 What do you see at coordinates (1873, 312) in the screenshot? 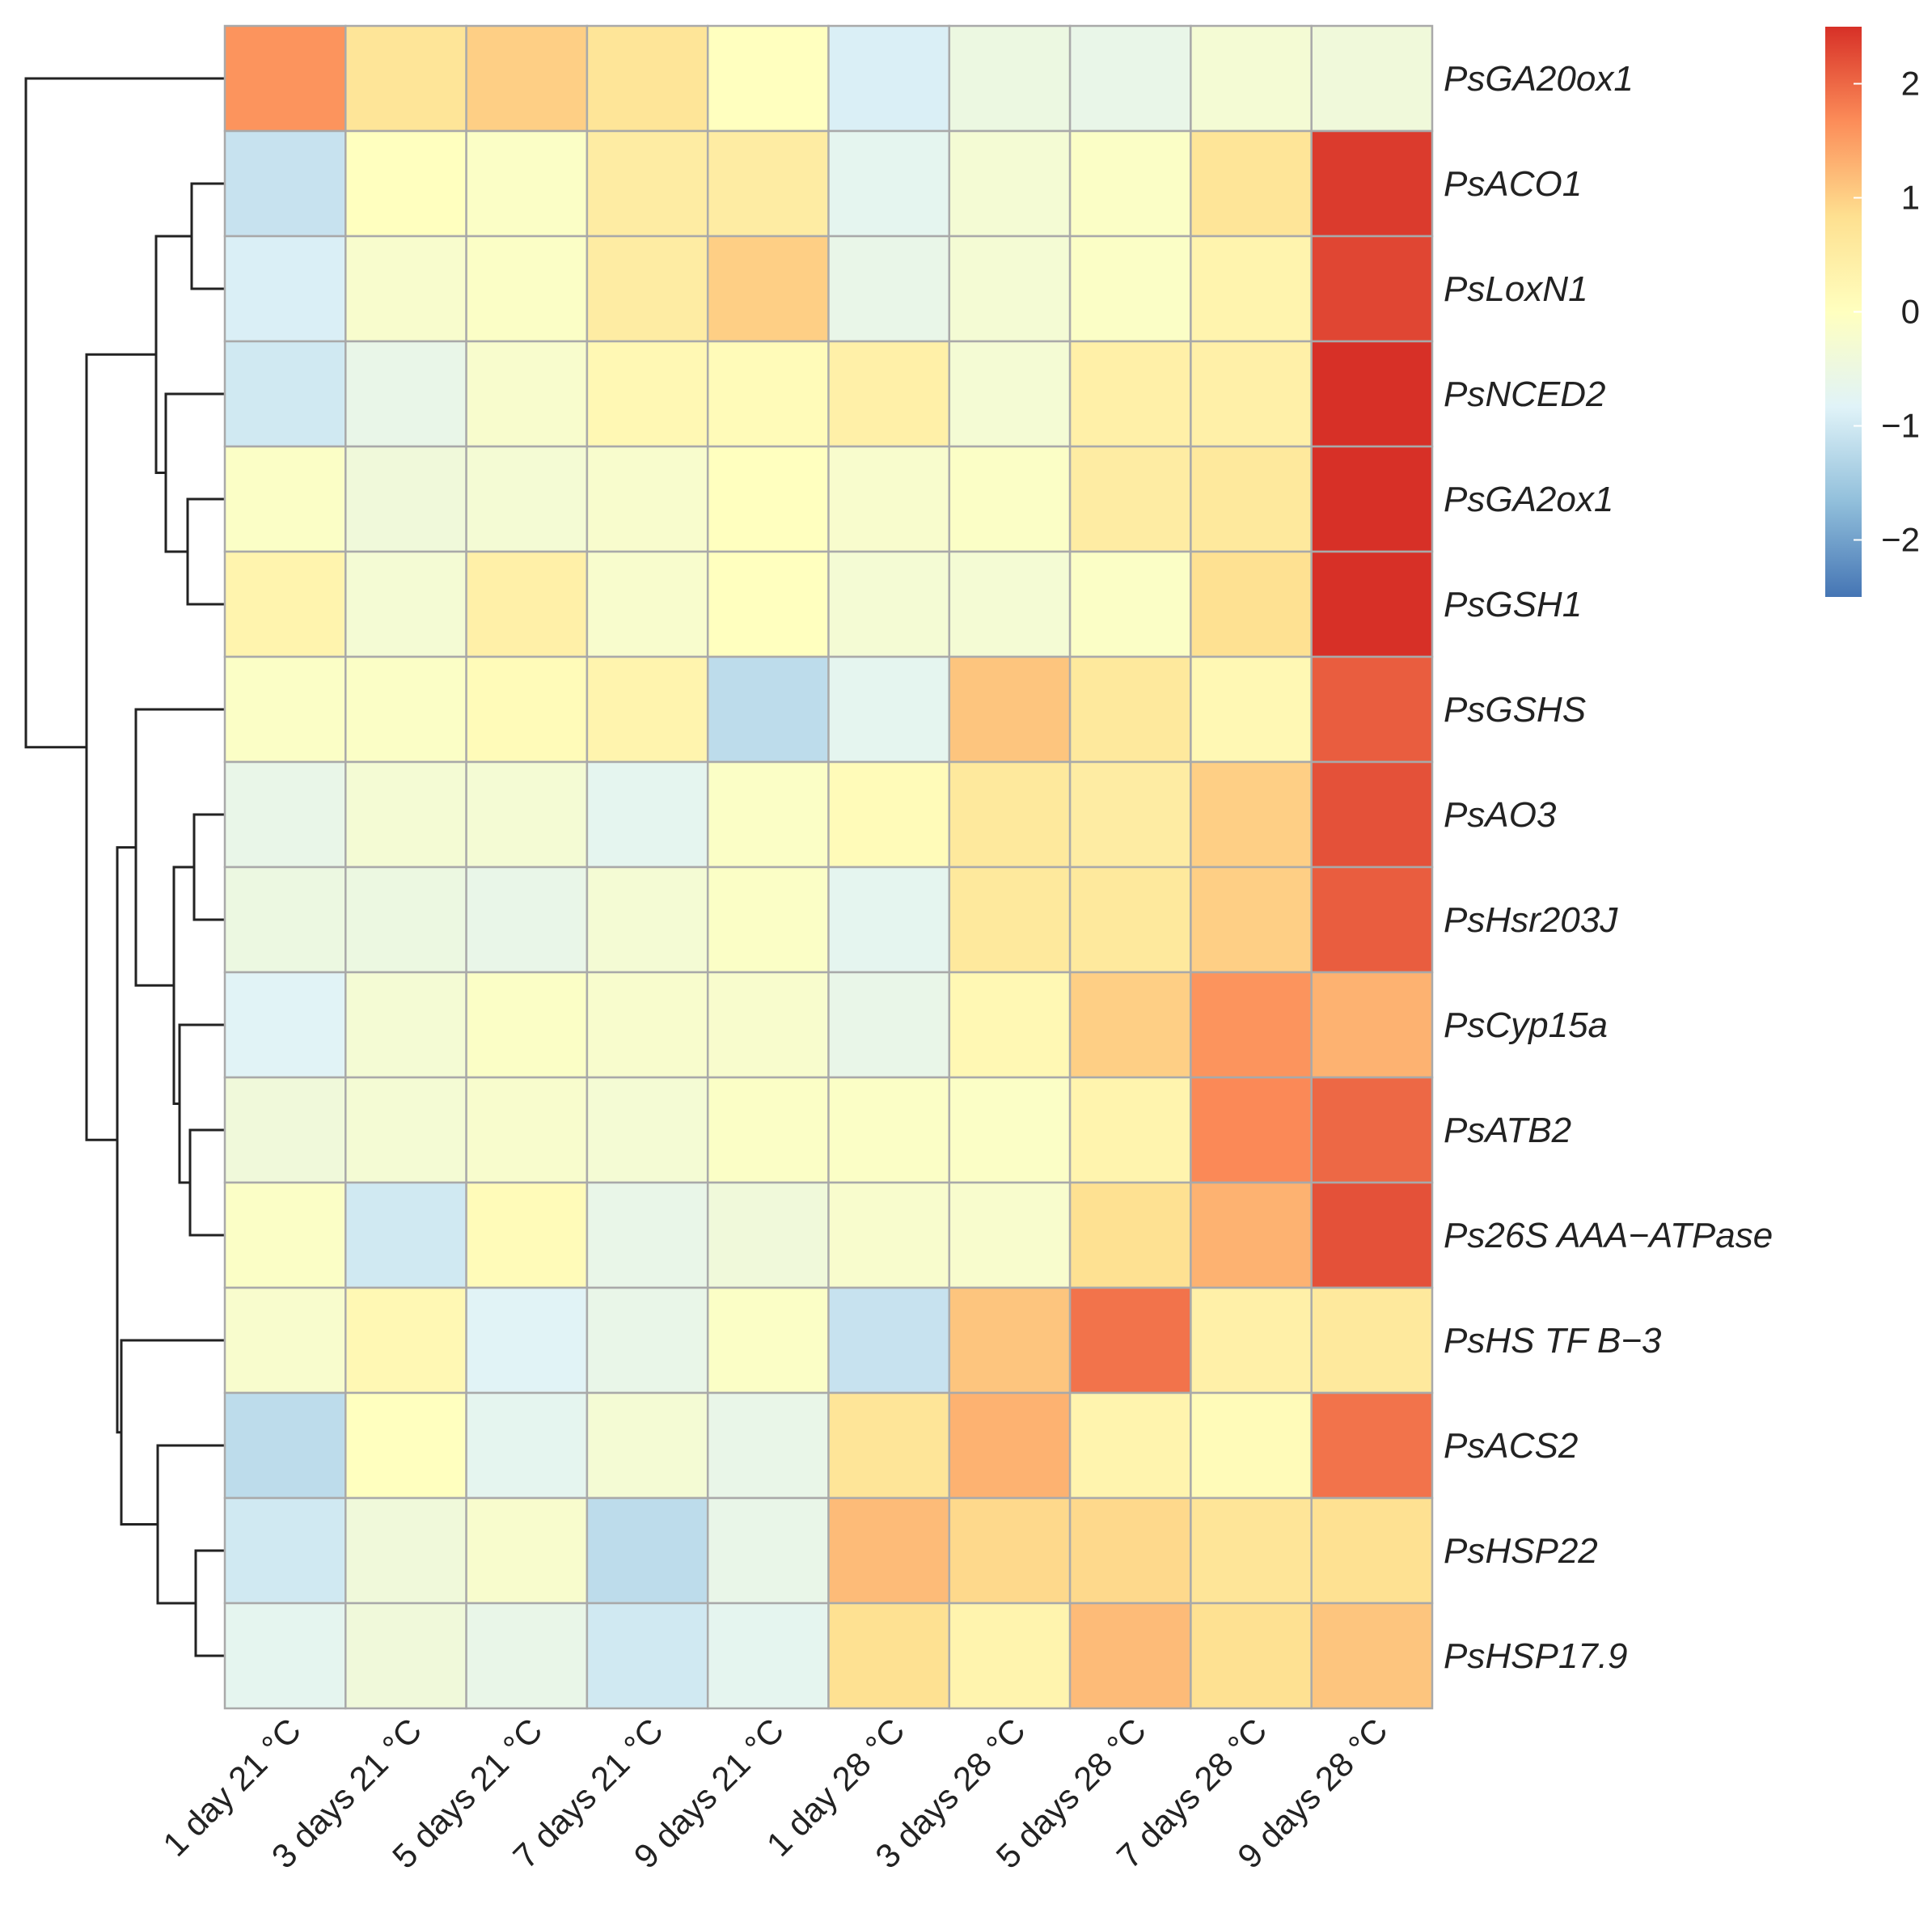
I see `color-legend: 2 1 0 −1 −2` at bounding box center [1873, 312].